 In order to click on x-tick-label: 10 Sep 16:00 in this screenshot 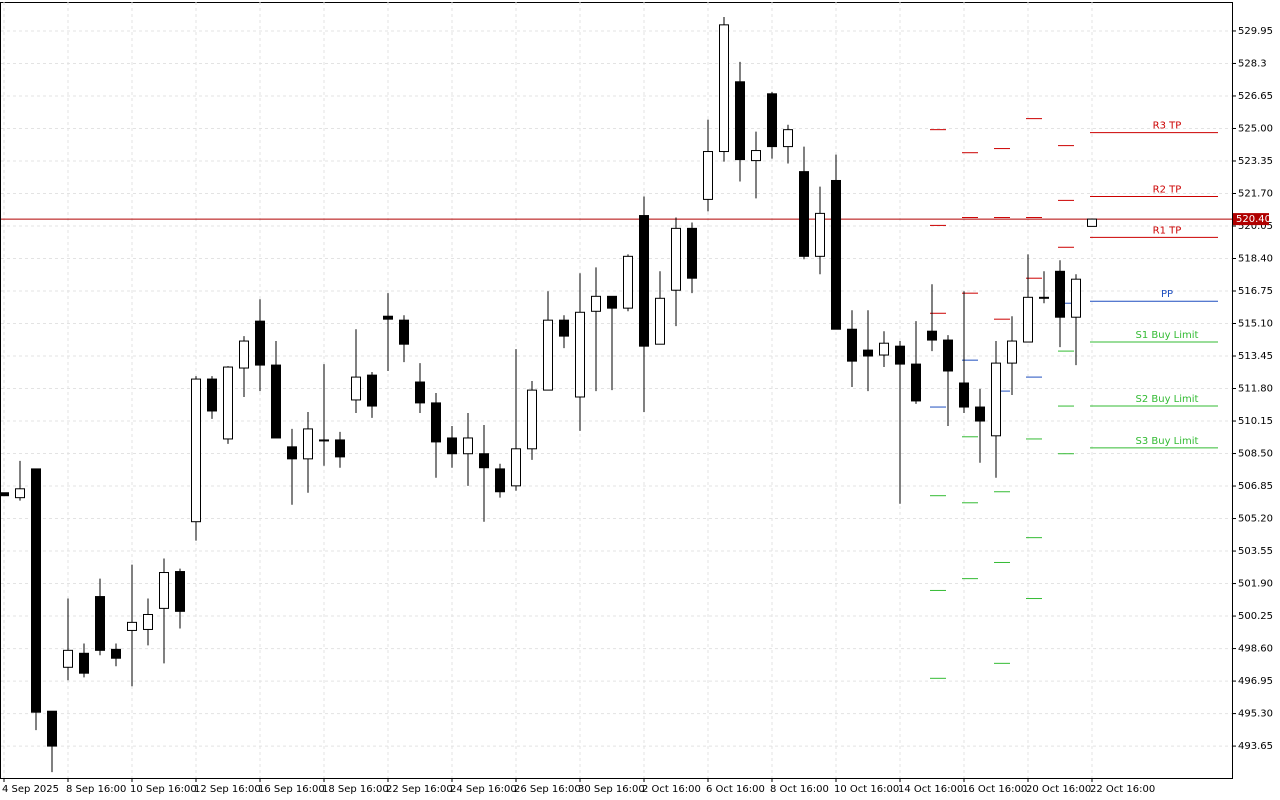, I will do `click(163, 789)`.